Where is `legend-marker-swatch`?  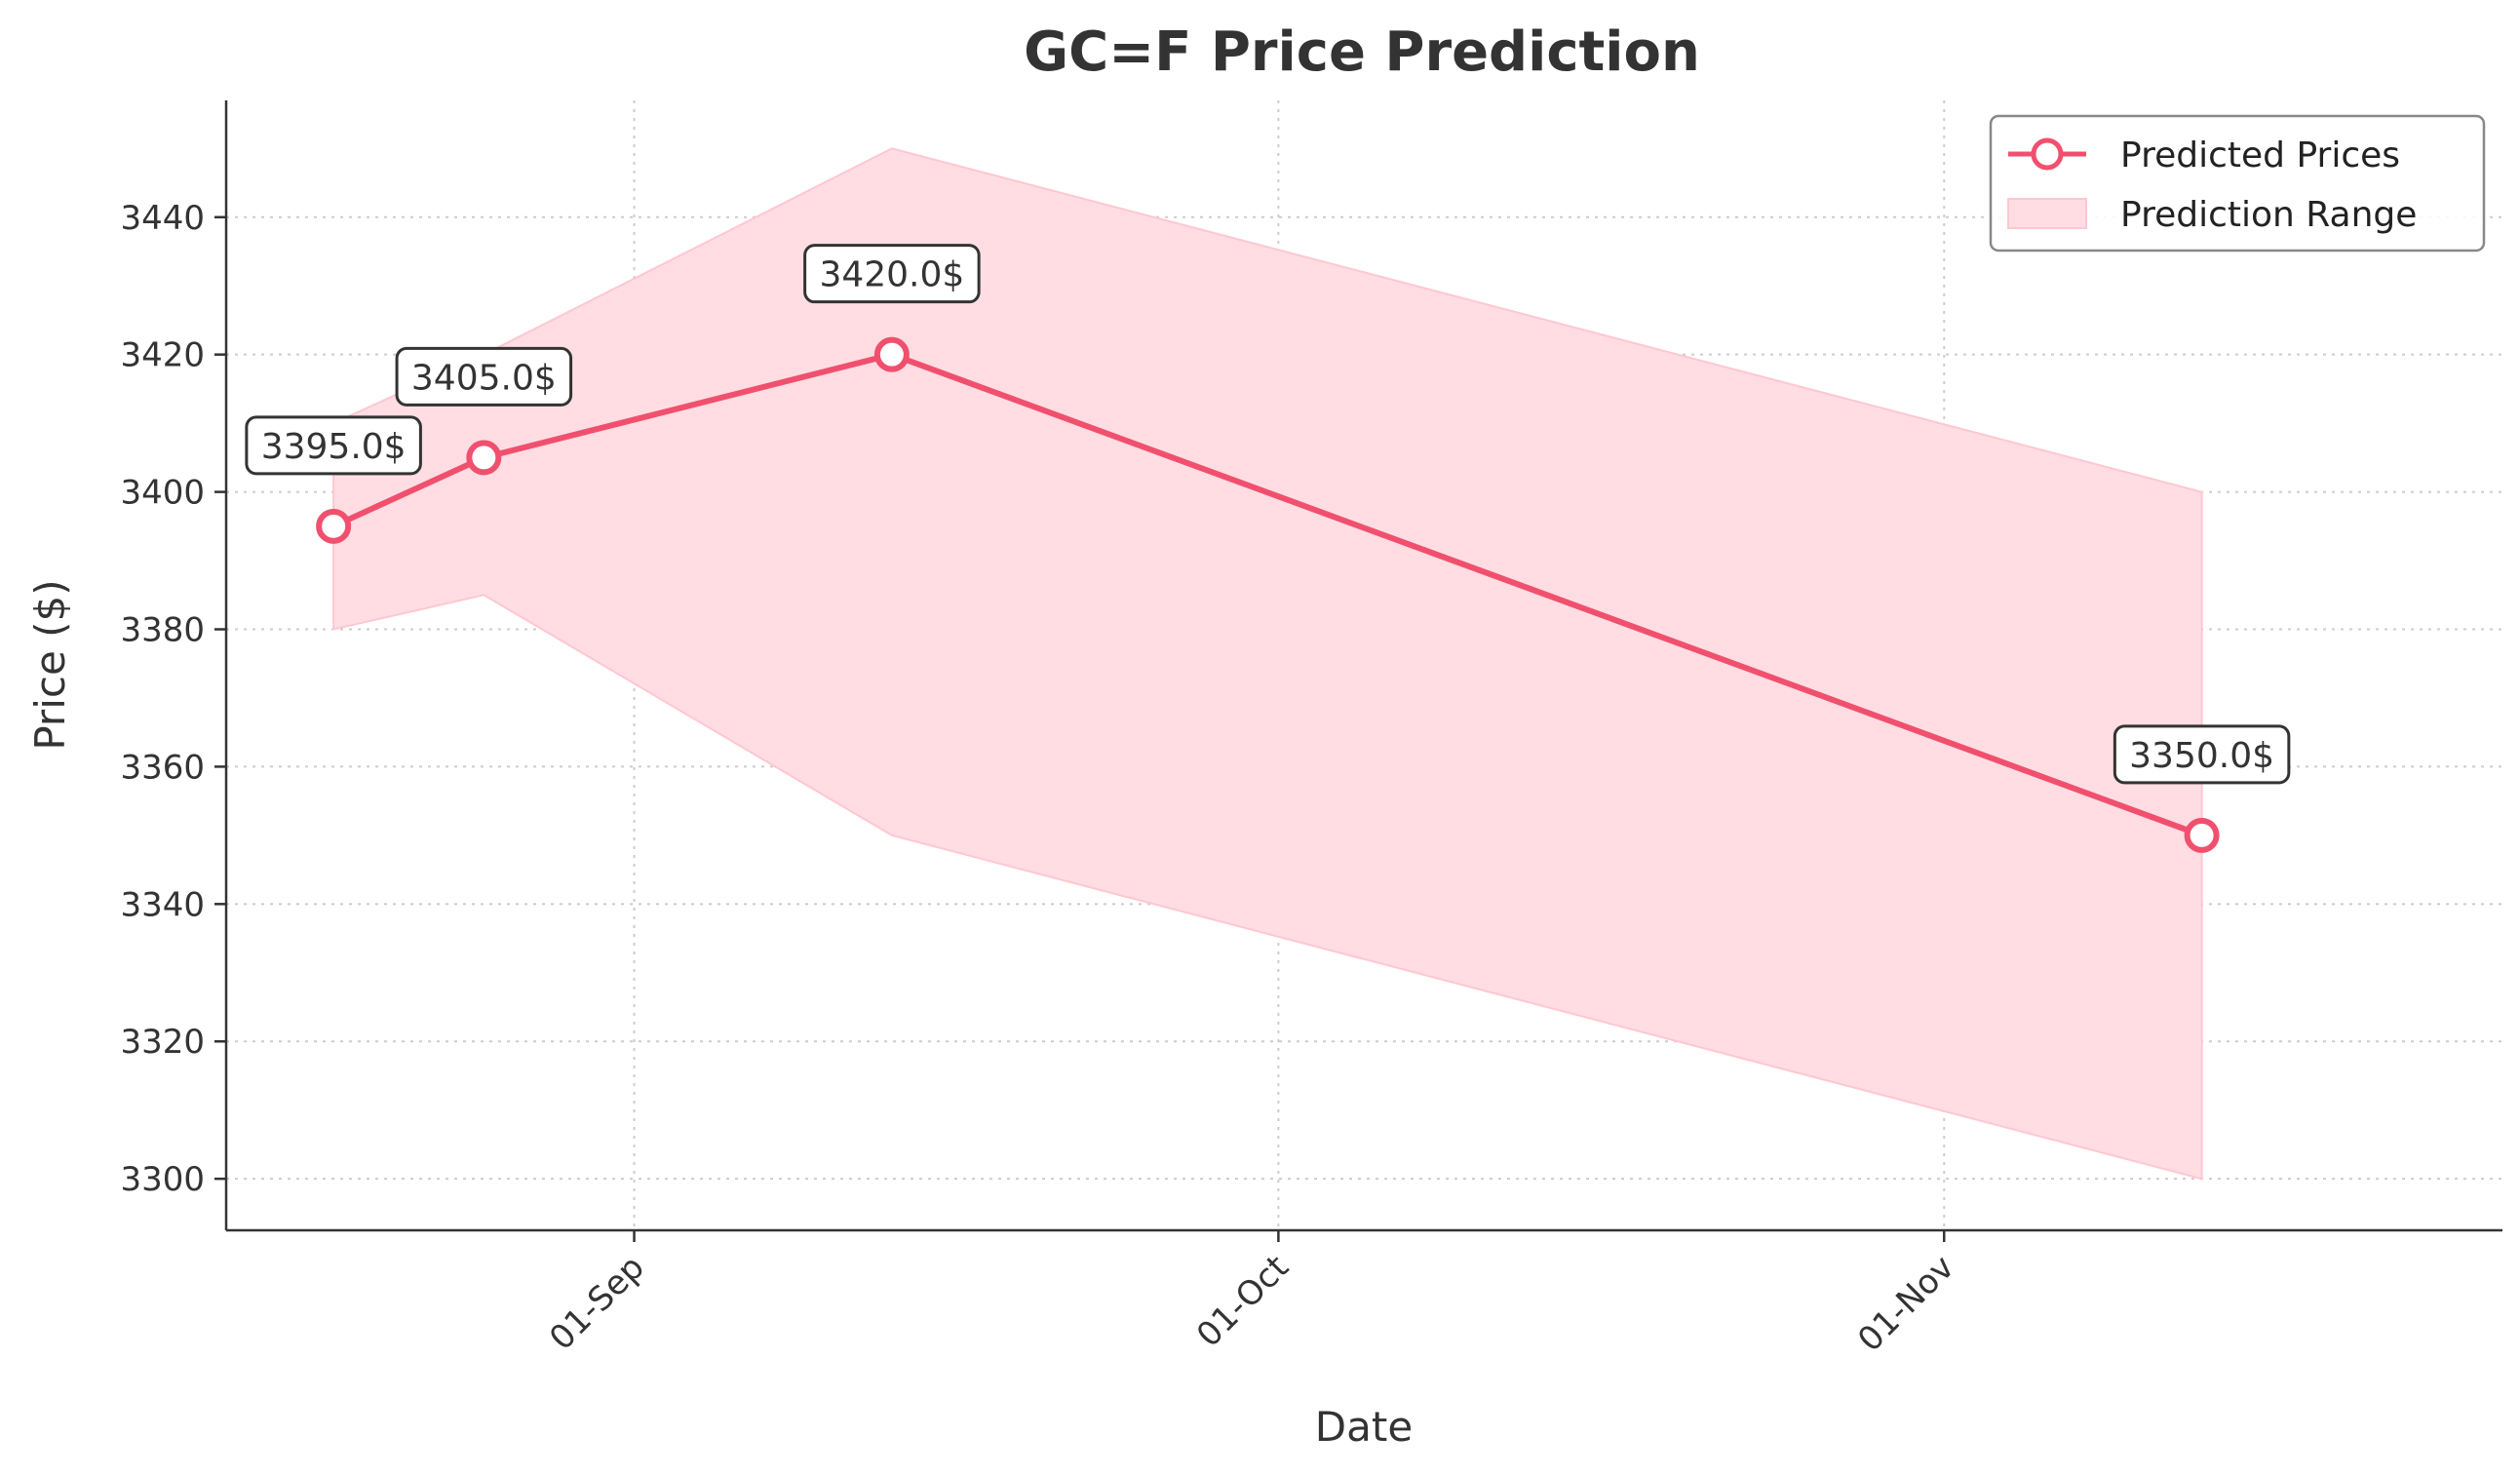
legend-marker-swatch is located at coordinates (2047, 154).